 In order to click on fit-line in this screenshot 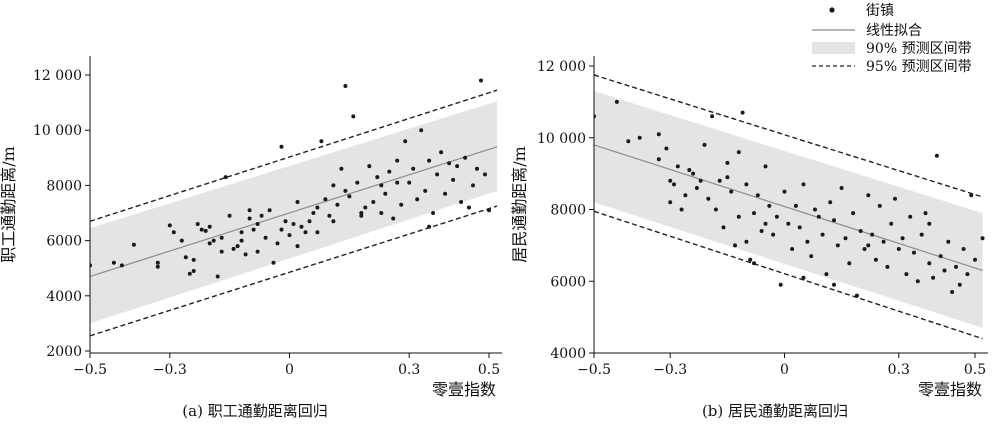, I will do `click(788, 208)`.